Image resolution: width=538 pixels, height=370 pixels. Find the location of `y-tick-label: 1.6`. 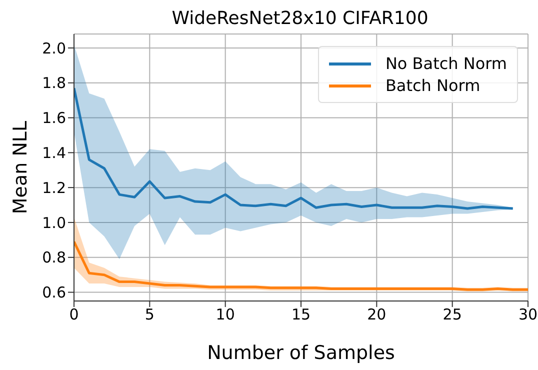

y-tick-label: 1.6 is located at coordinates (54, 118).